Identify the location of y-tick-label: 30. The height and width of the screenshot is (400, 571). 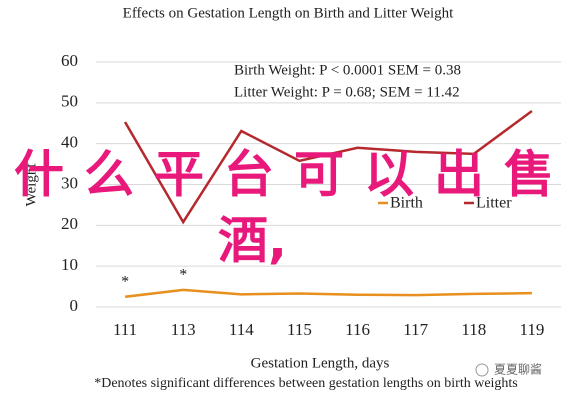
(69, 182).